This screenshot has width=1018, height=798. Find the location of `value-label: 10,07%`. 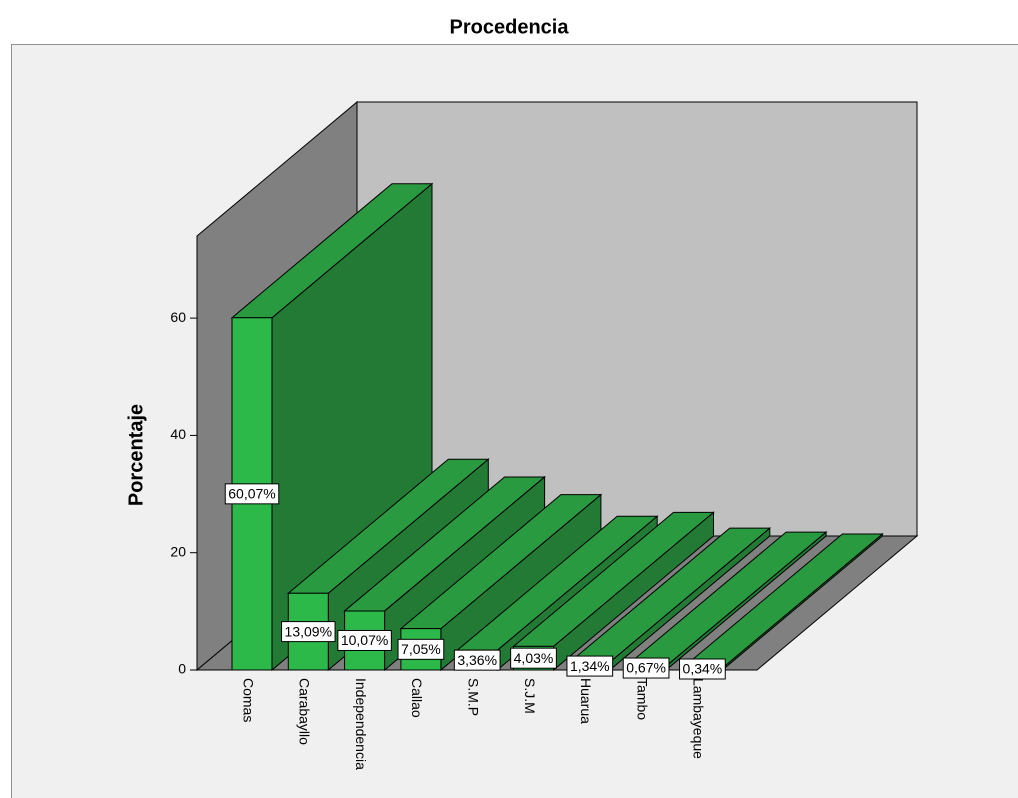

value-label: 10,07% is located at coordinates (364, 640).